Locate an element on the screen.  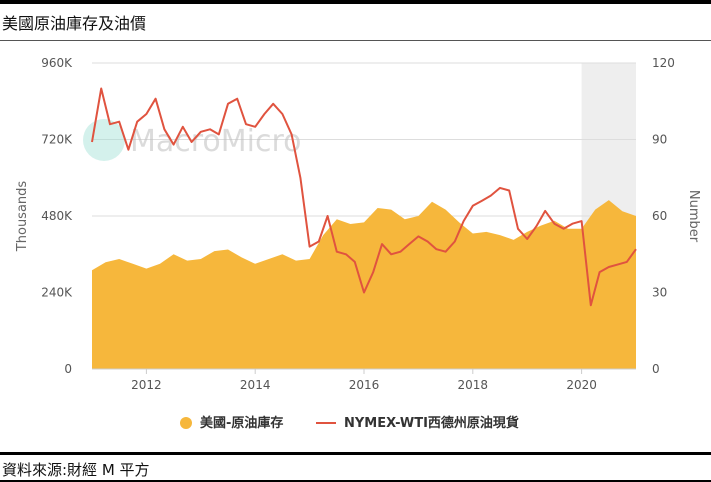
y-left-tick-label: 960K is located at coordinates (57, 63).